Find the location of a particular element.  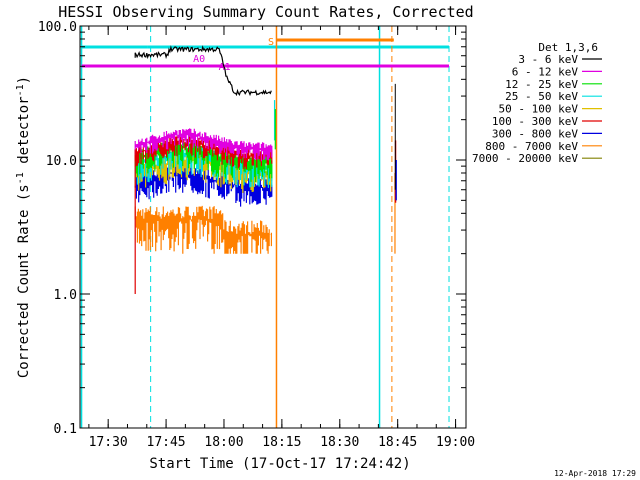

legend-title: Det 1,3,6 is located at coordinates (568, 47).